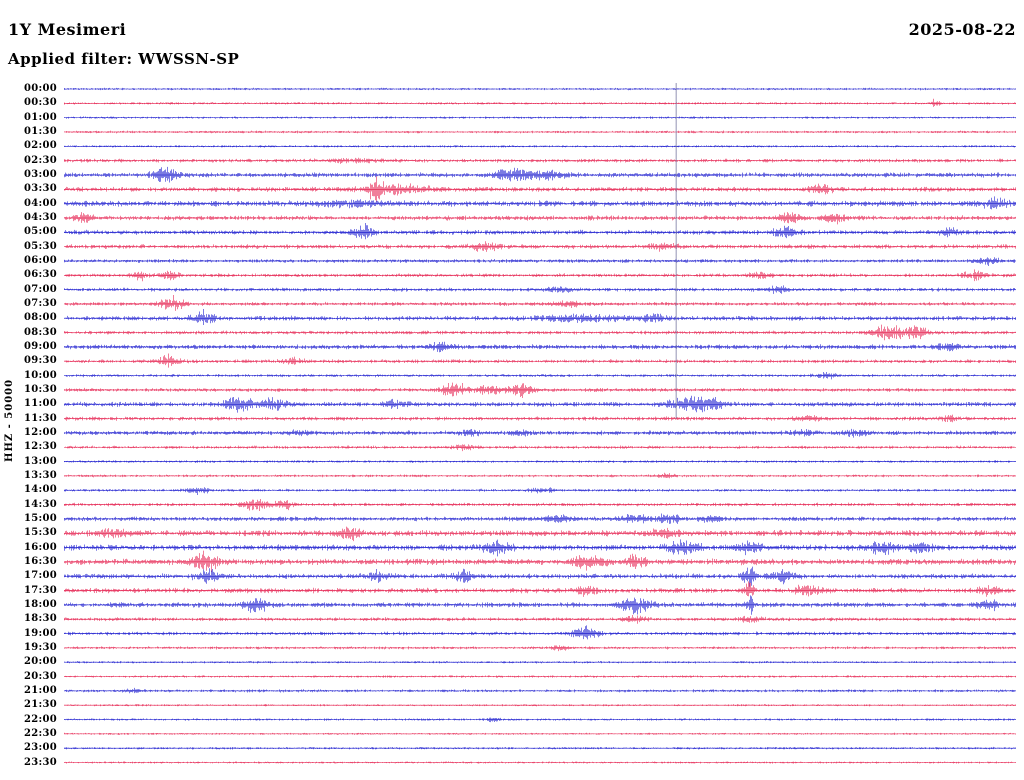 This screenshot has width=1024, height=780. Describe the element at coordinates (40, 303) in the screenshot. I see `time-label: 07:30` at that location.